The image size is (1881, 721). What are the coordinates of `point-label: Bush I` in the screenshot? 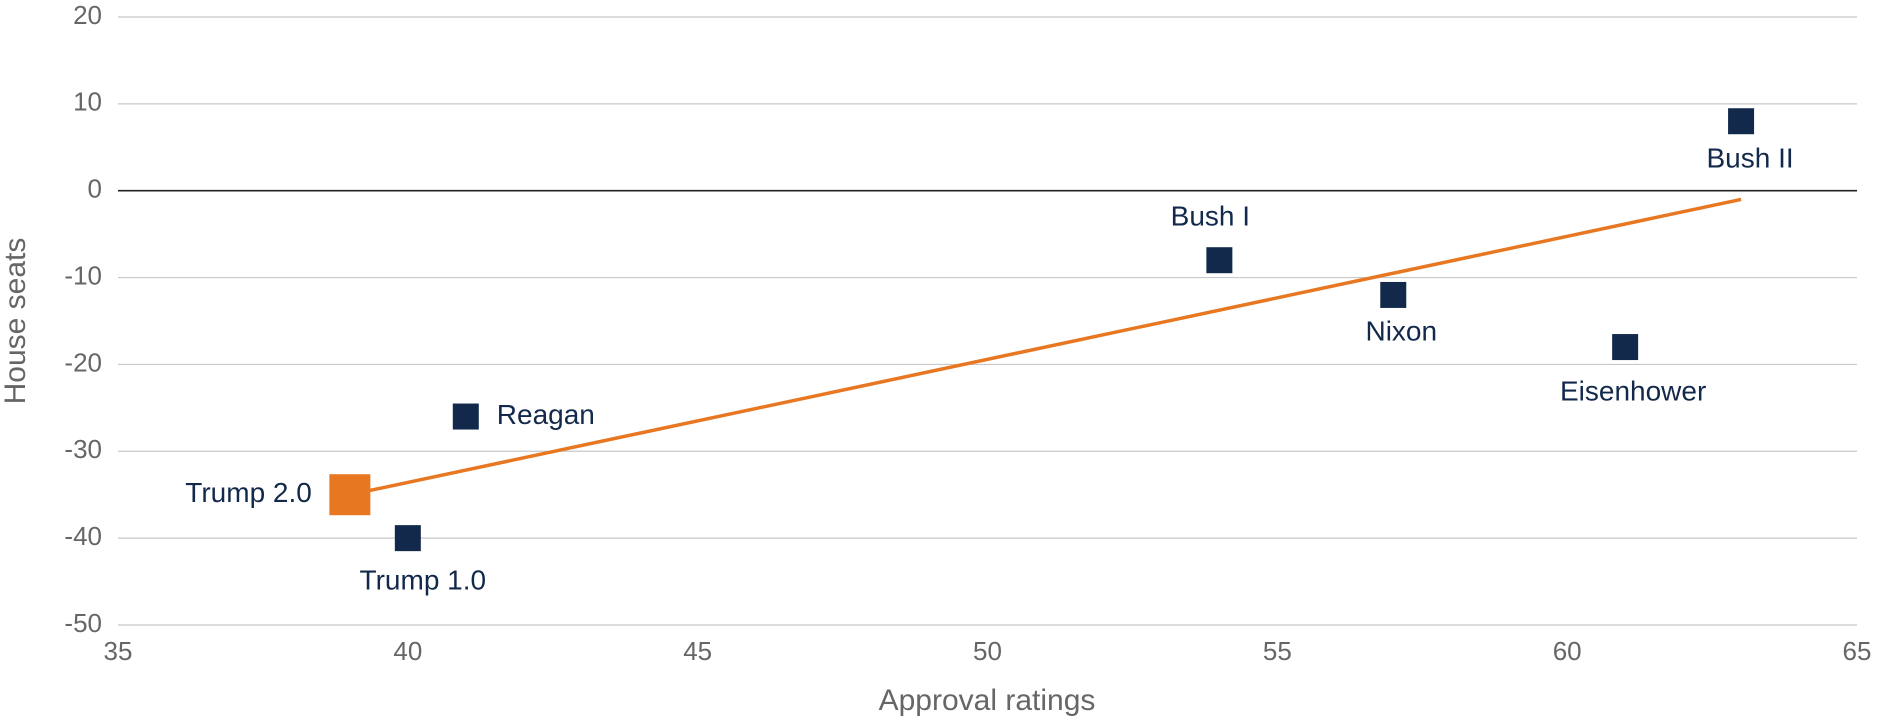 It's located at (1210, 216).